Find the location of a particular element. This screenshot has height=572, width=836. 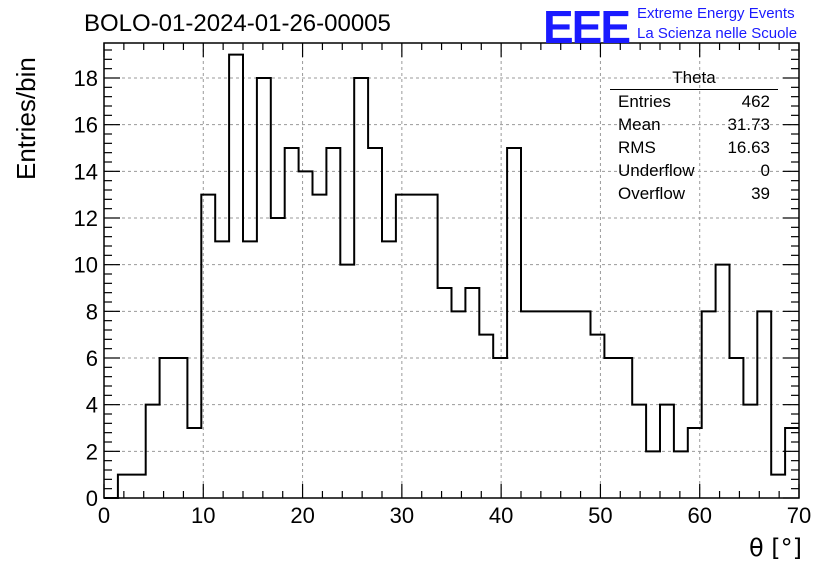

stats-value: 0 is located at coordinates (765, 170).